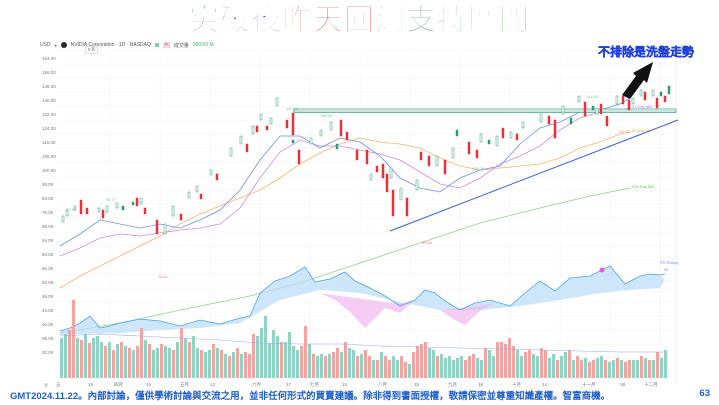 Image resolution: width=719 pixels, height=405 pixels. I want to click on slide-title: 突破後昨天回測支持區間, so click(359, 20).